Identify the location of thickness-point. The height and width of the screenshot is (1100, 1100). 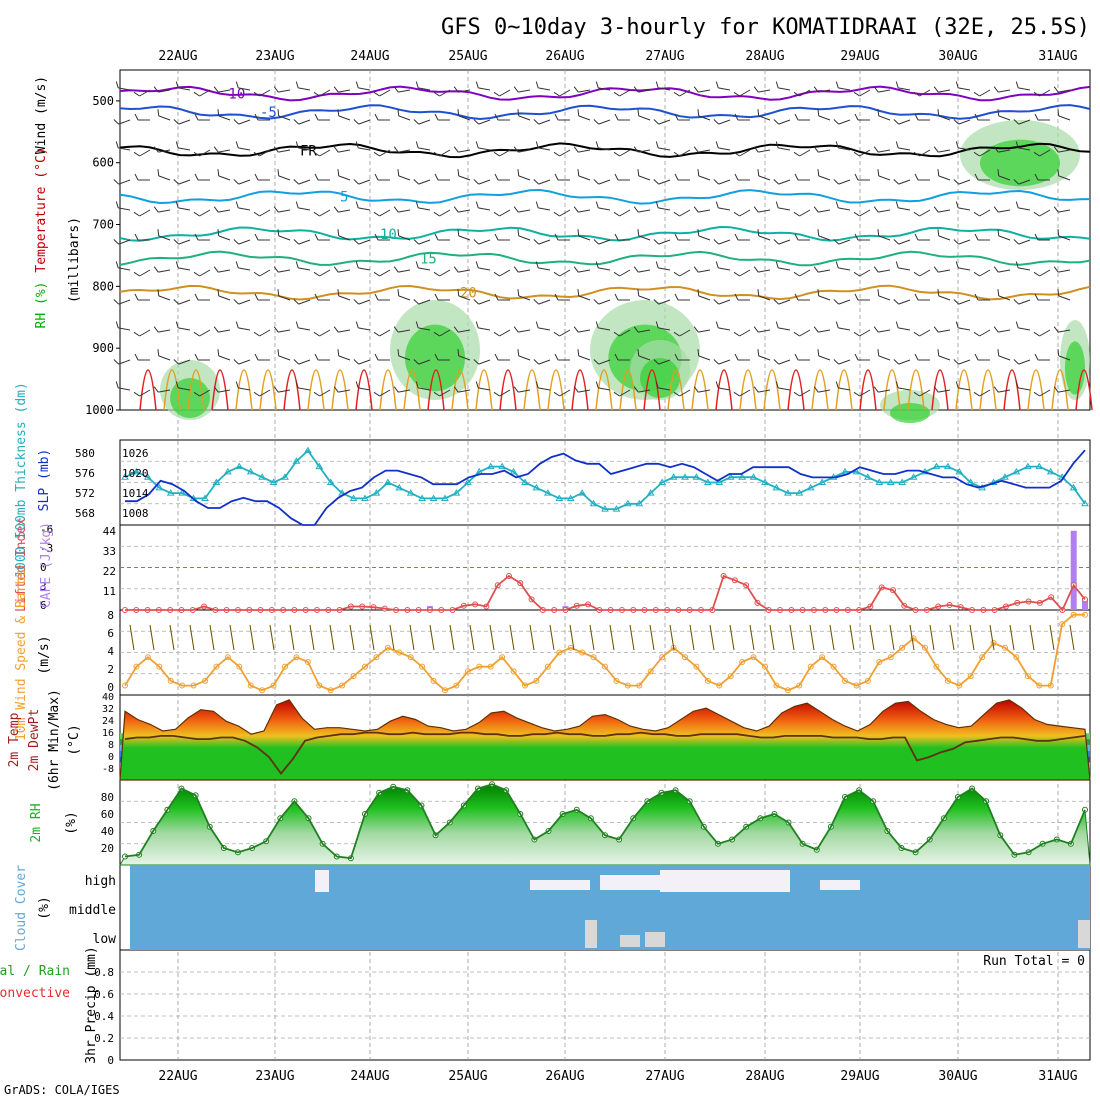
(1085, 503).